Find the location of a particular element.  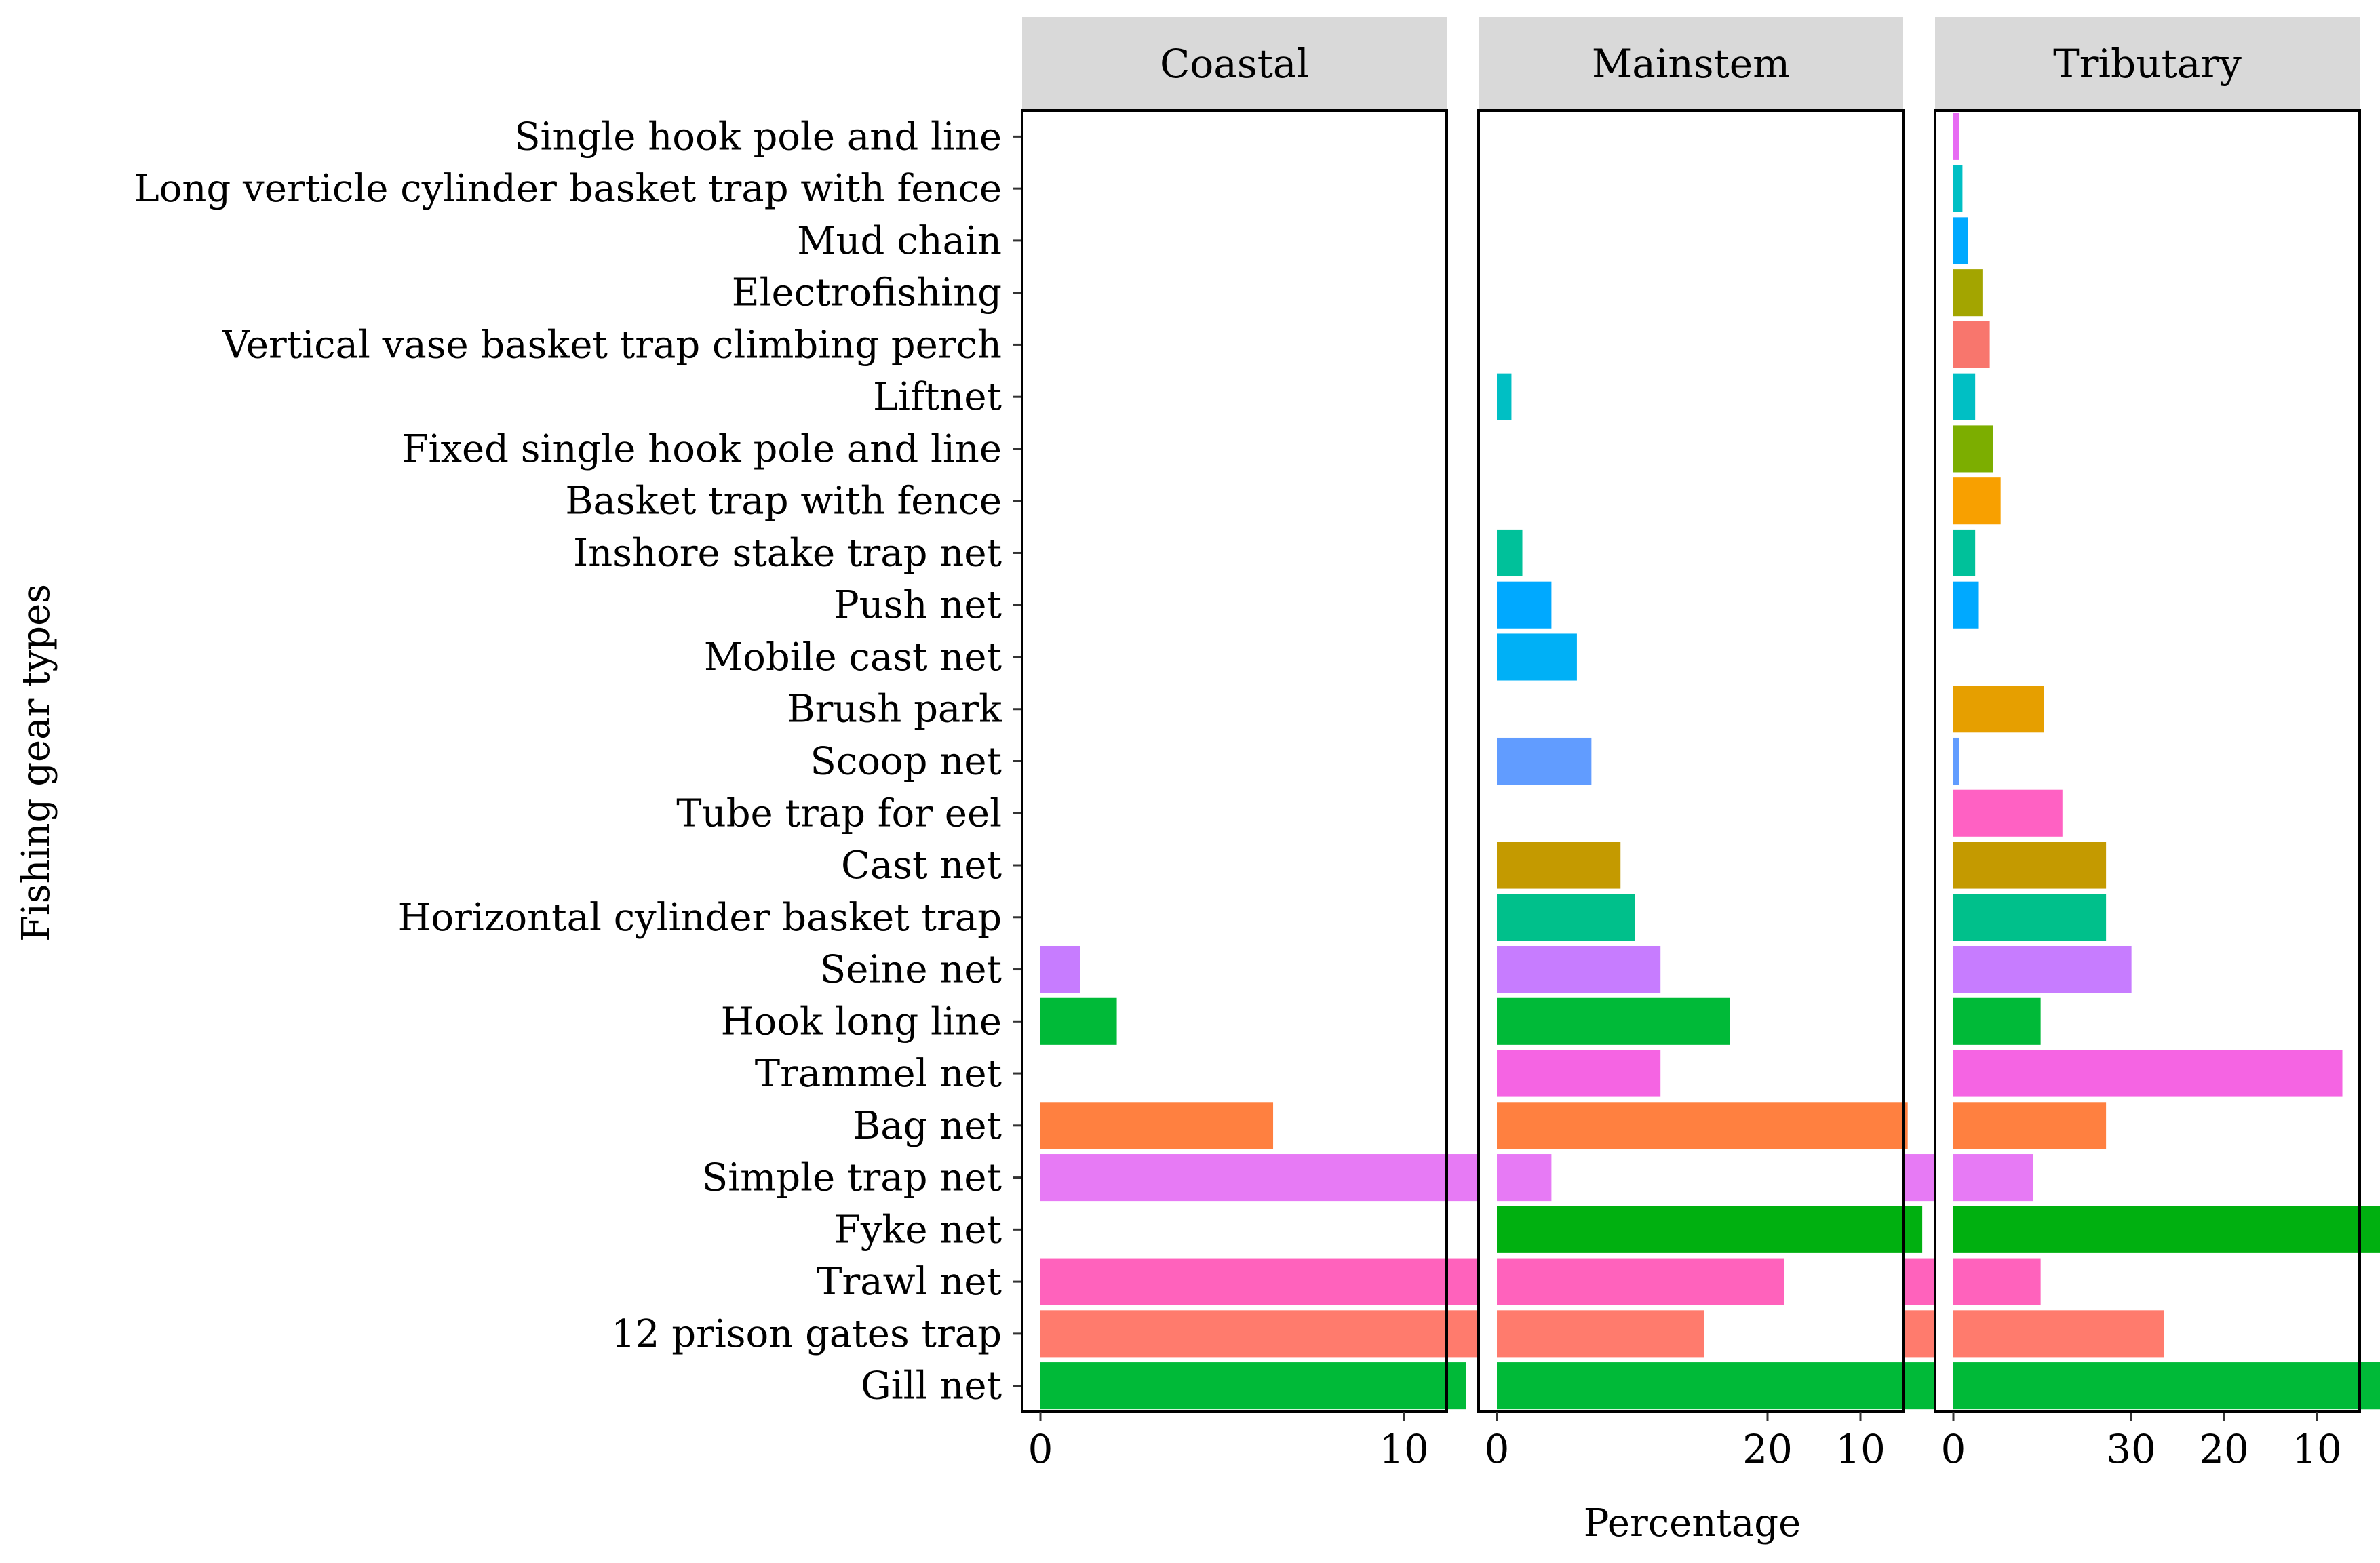

facet-label: Coastal is located at coordinates (1234, 64).